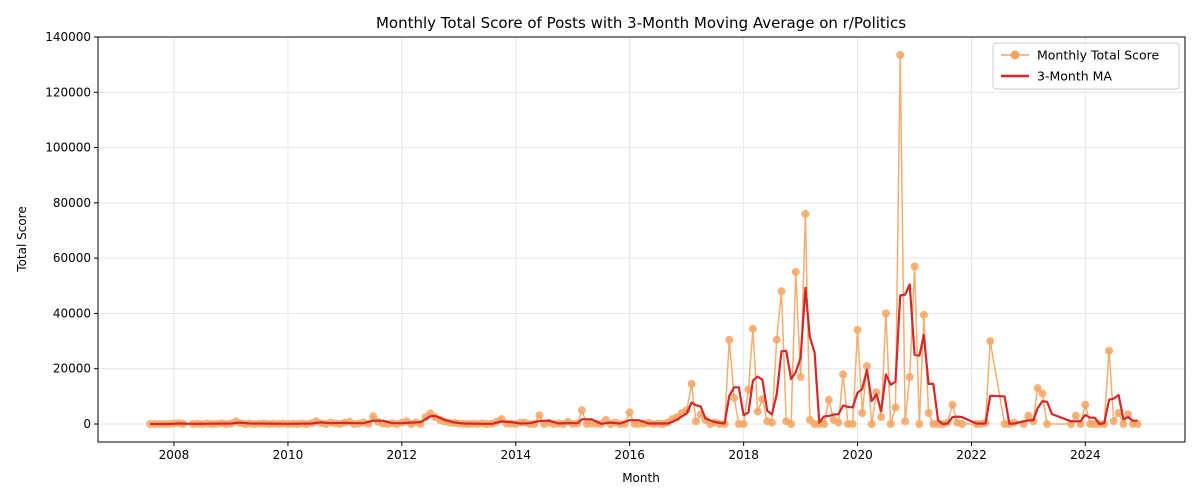  What do you see at coordinates (402, 455) in the screenshot?
I see `x-tick-label: 2012` at bounding box center [402, 455].